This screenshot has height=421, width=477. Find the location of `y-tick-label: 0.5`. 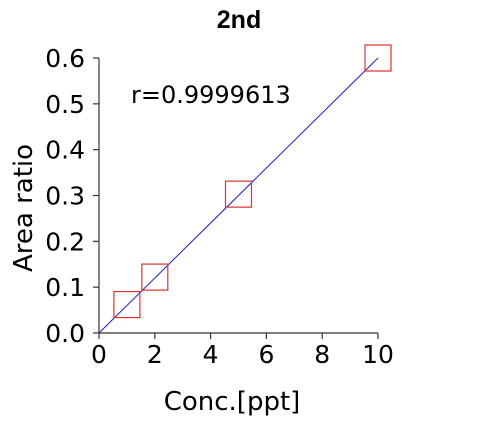

y-tick-label: 0.5 is located at coordinates (65, 104).